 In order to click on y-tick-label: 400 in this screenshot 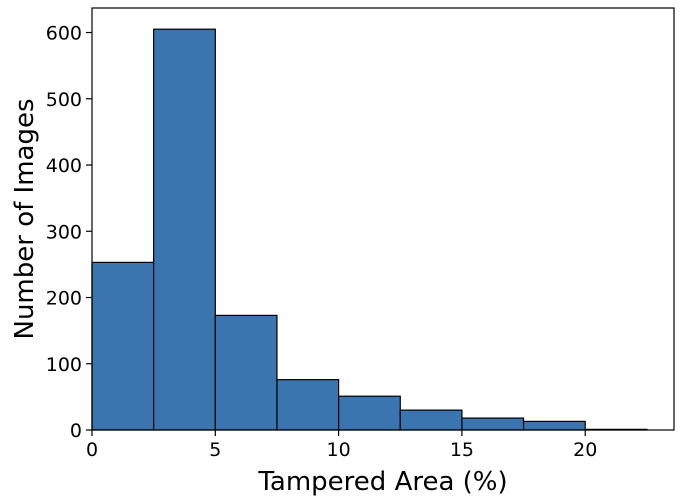, I will do `click(64, 166)`.